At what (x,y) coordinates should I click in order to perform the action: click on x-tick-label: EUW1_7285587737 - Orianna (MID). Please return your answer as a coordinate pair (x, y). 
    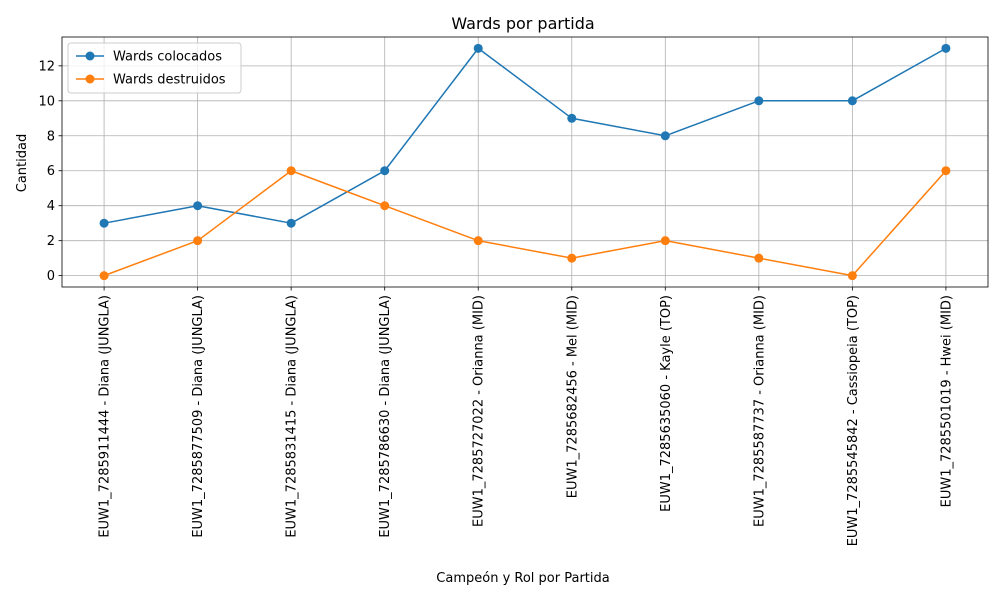
    Looking at the image, I should click on (759, 411).